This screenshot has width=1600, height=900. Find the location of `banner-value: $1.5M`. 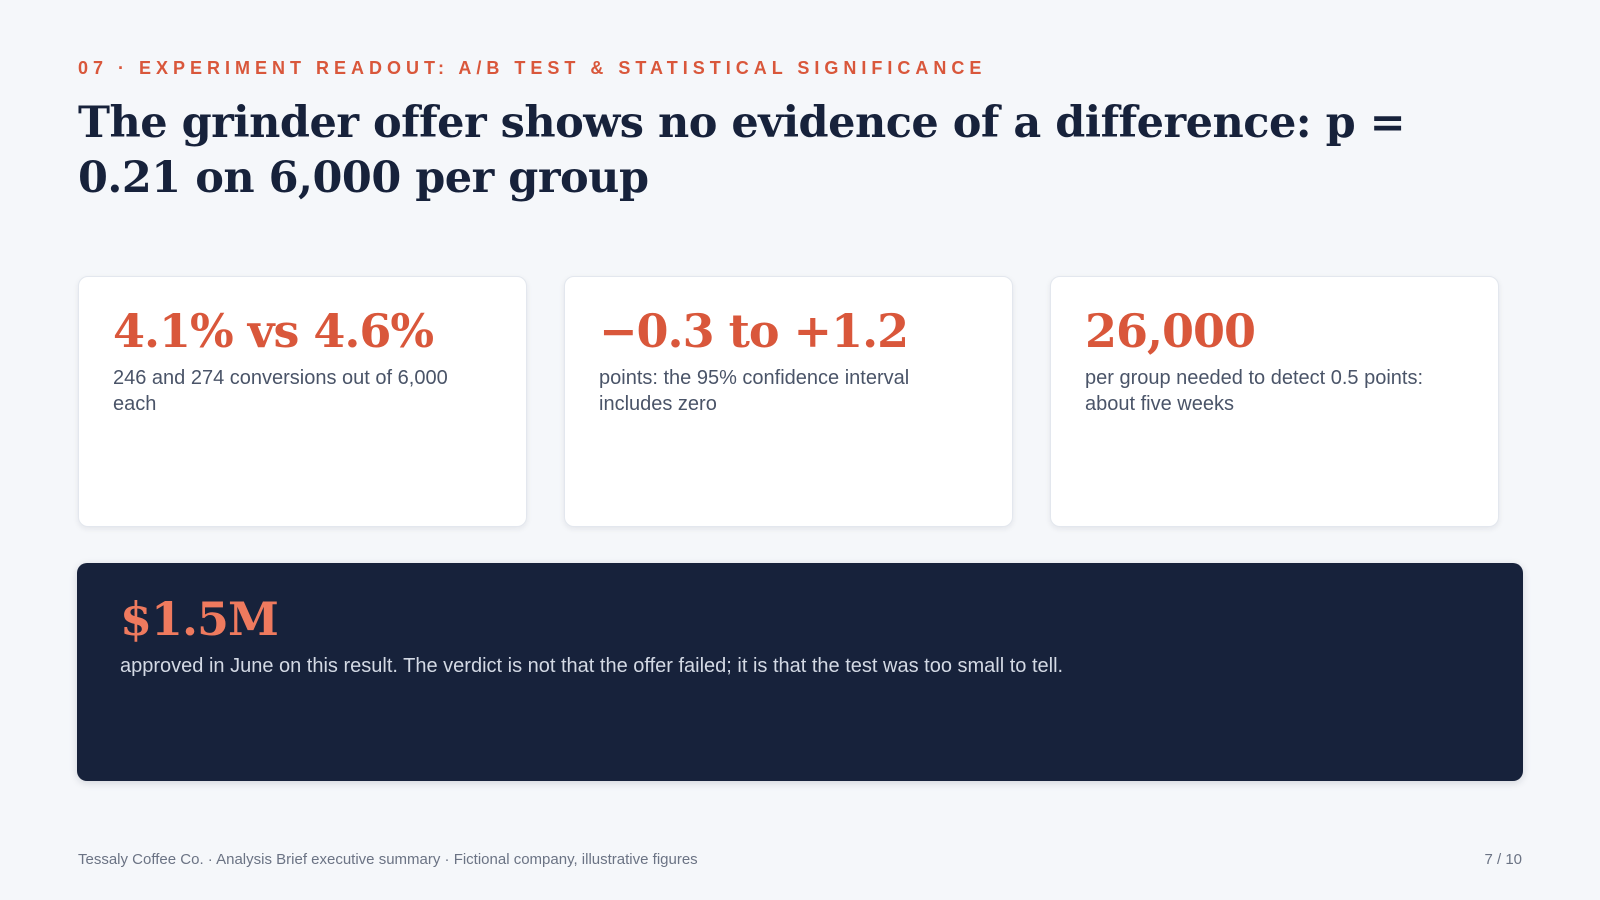

banner-value: $1.5M is located at coordinates (199, 619).